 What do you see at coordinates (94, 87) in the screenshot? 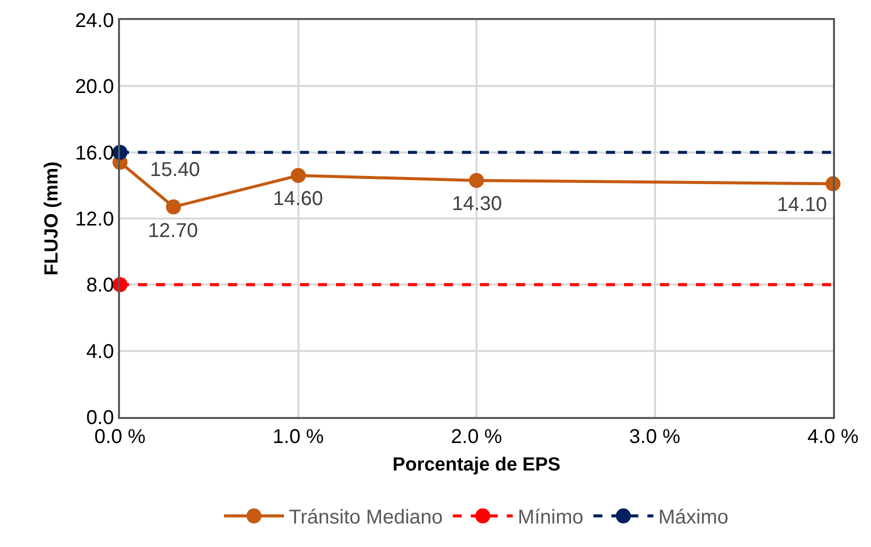
I see `y-tick-label: 20.0` at bounding box center [94, 87].